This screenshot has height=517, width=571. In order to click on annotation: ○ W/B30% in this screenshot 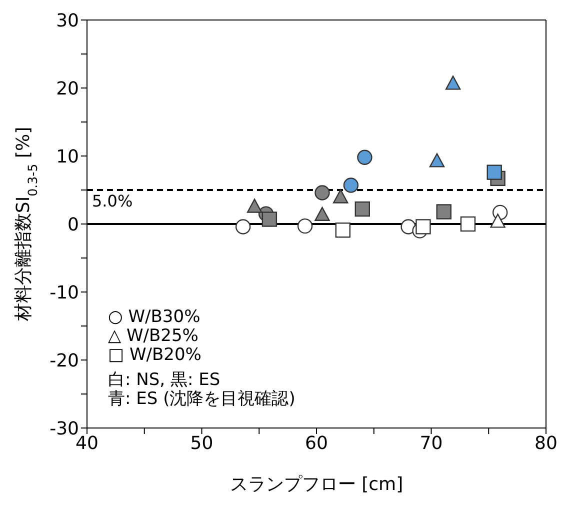, I will do `click(155, 317)`.